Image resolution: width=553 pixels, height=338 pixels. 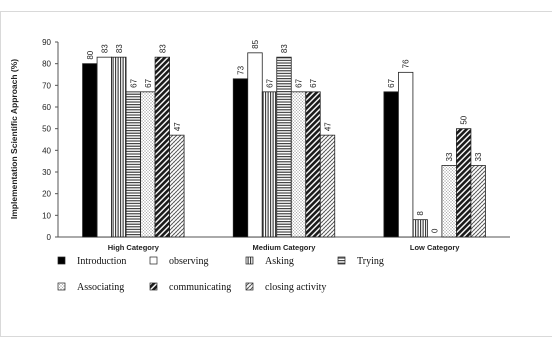 What do you see at coordinates (279, 261) in the screenshot?
I see `legend-label: Asking` at bounding box center [279, 261].